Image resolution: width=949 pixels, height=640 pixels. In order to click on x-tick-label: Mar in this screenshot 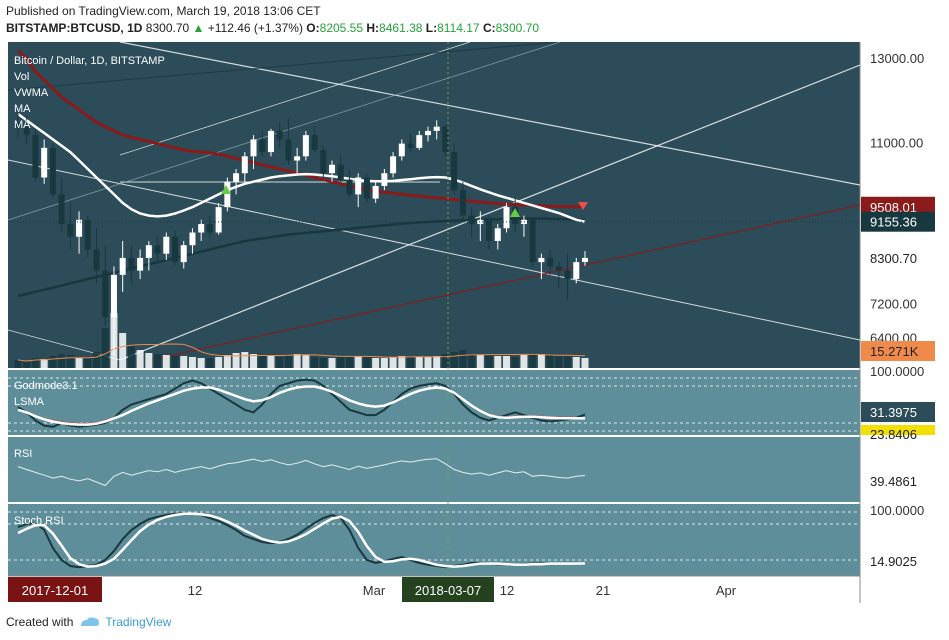, I will do `click(374, 590)`.